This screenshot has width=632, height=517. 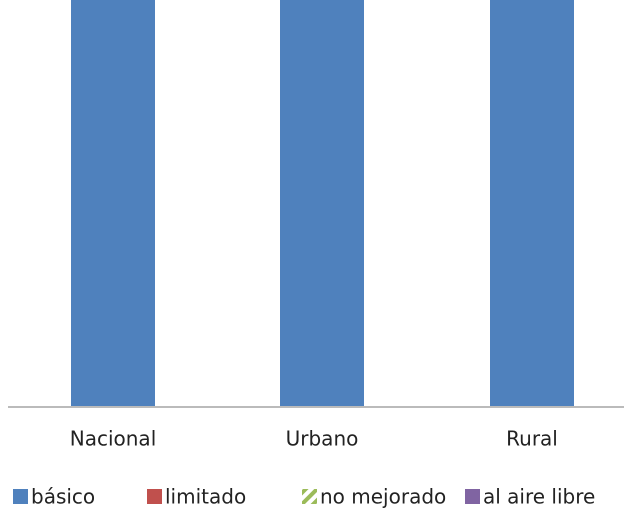 I want to click on x-tick-label: Rural, so click(x=532, y=439).